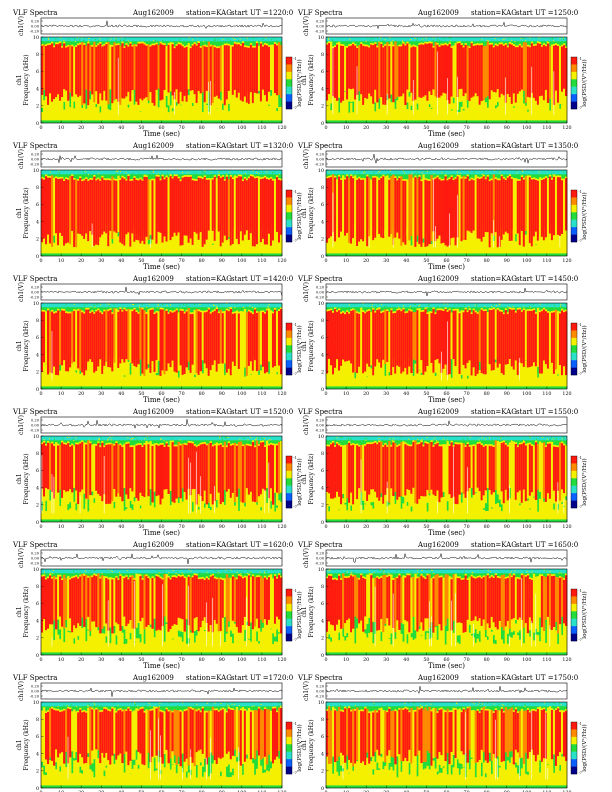 The height and width of the screenshot is (792, 612). I want to click on colorbar-tick-label: -7, so click(580, 507).